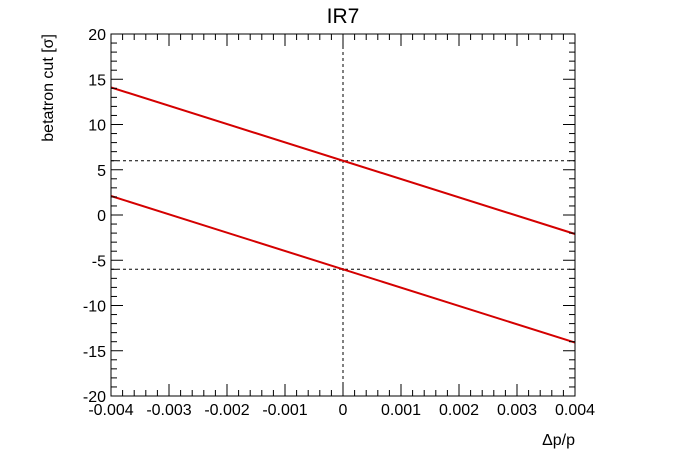  What do you see at coordinates (110, 410) in the screenshot?
I see `x-tick-label: -0.004` at bounding box center [110, 410].